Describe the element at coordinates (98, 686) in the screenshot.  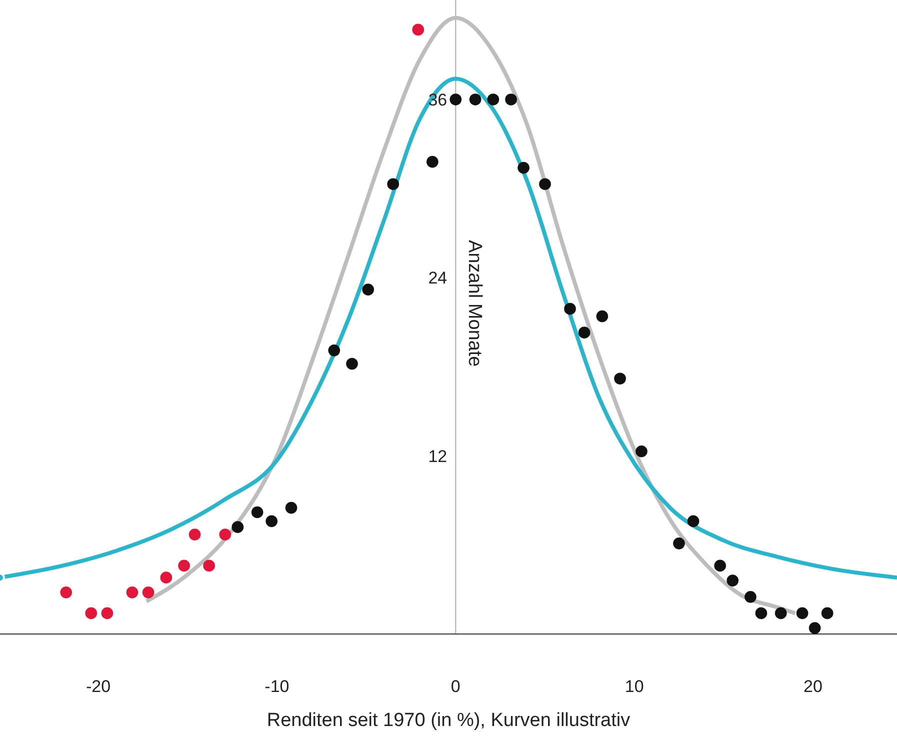
I see `x-tick-label: -20` at that location.